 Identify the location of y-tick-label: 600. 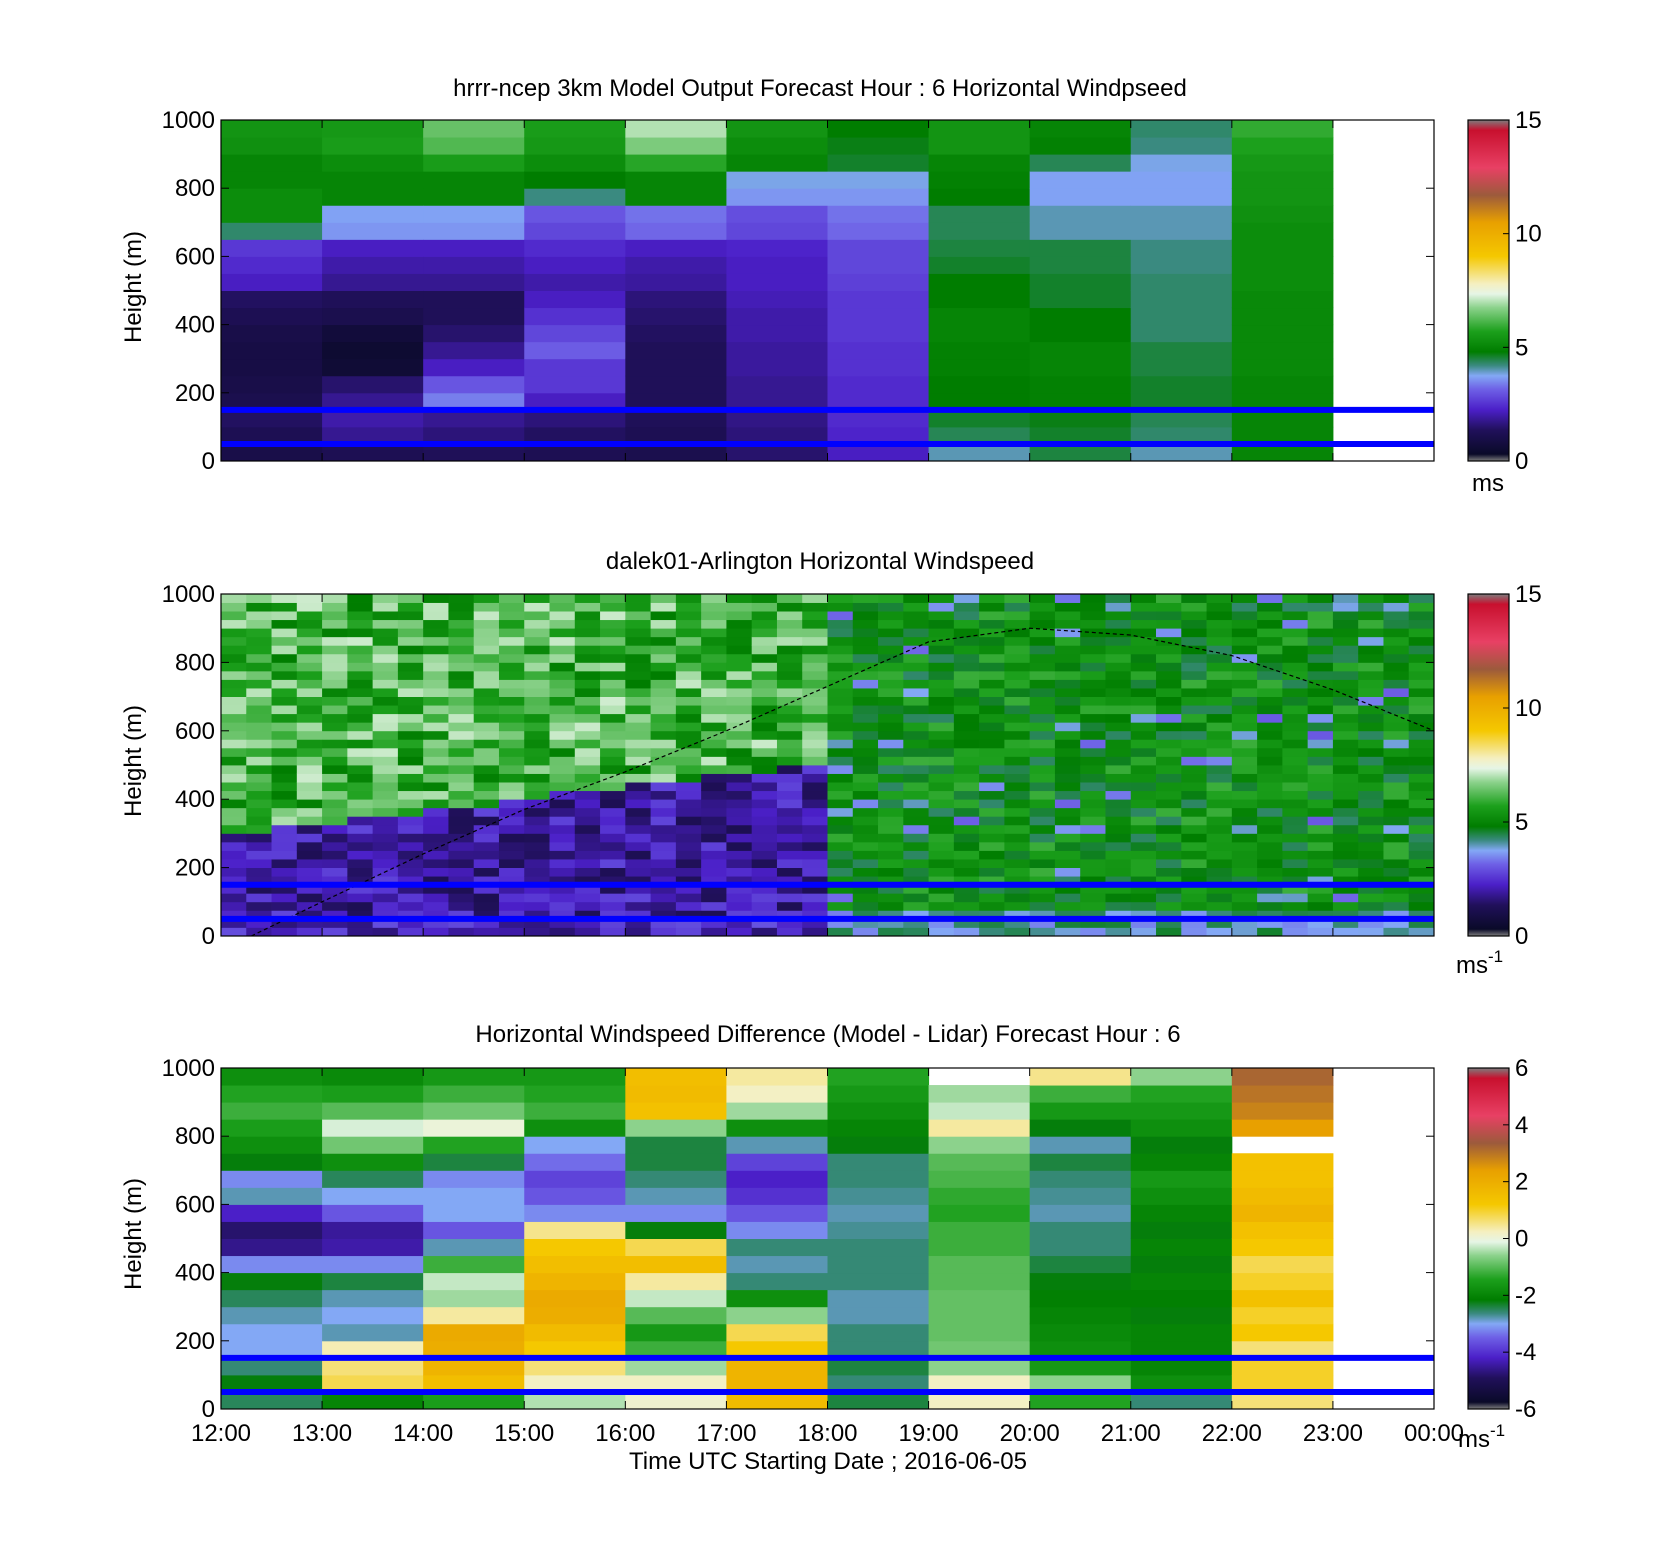
(195, 731).